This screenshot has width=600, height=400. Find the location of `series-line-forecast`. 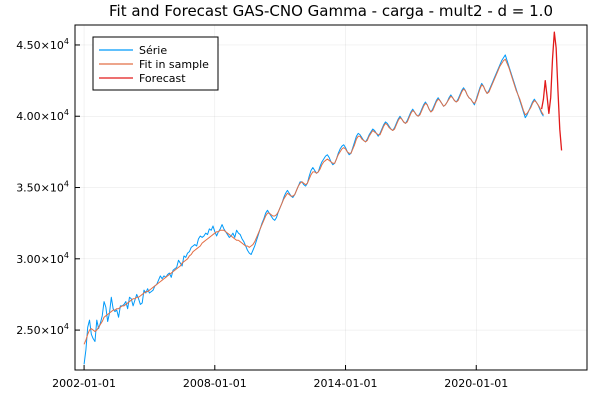

series-line-forecast is located at coordinates (551, 91).